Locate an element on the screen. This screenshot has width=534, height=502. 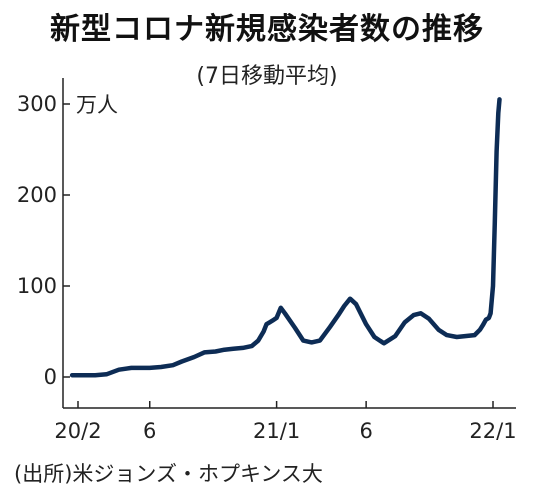
x-tick-label-3: 6 is located at coordinates (365, 431).